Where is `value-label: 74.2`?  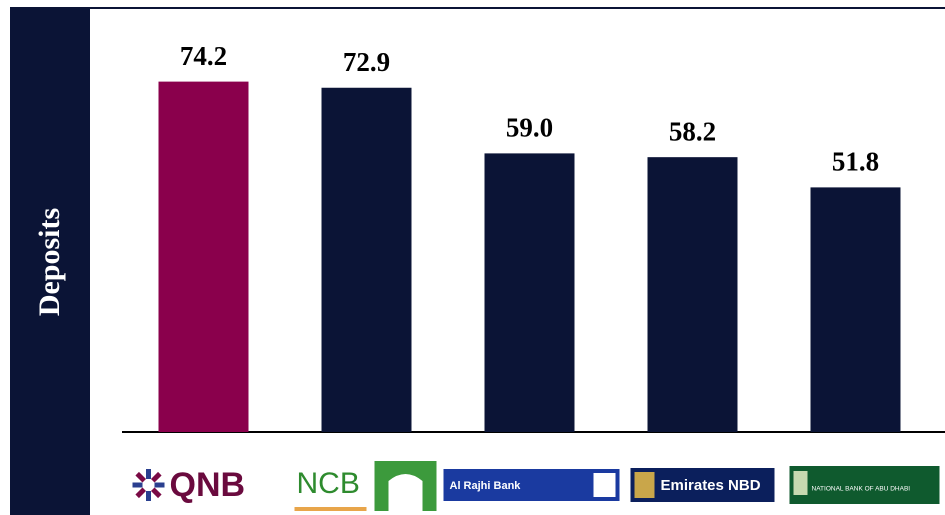 value-label: 74.2 is located at coordinates (203, 56).